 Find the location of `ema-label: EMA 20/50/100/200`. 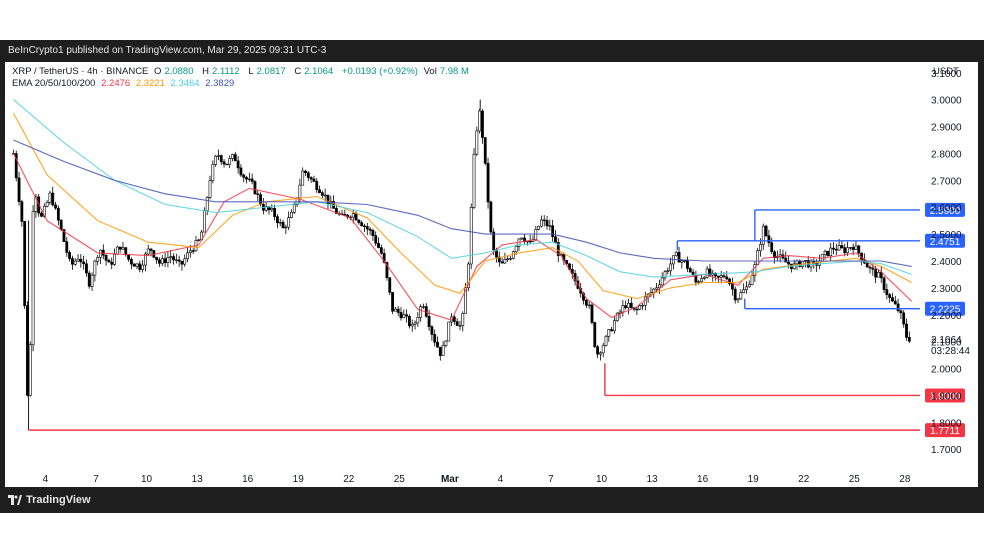

ema-label: EMA 20/50/100/200 is located at coordinates (54, 83).